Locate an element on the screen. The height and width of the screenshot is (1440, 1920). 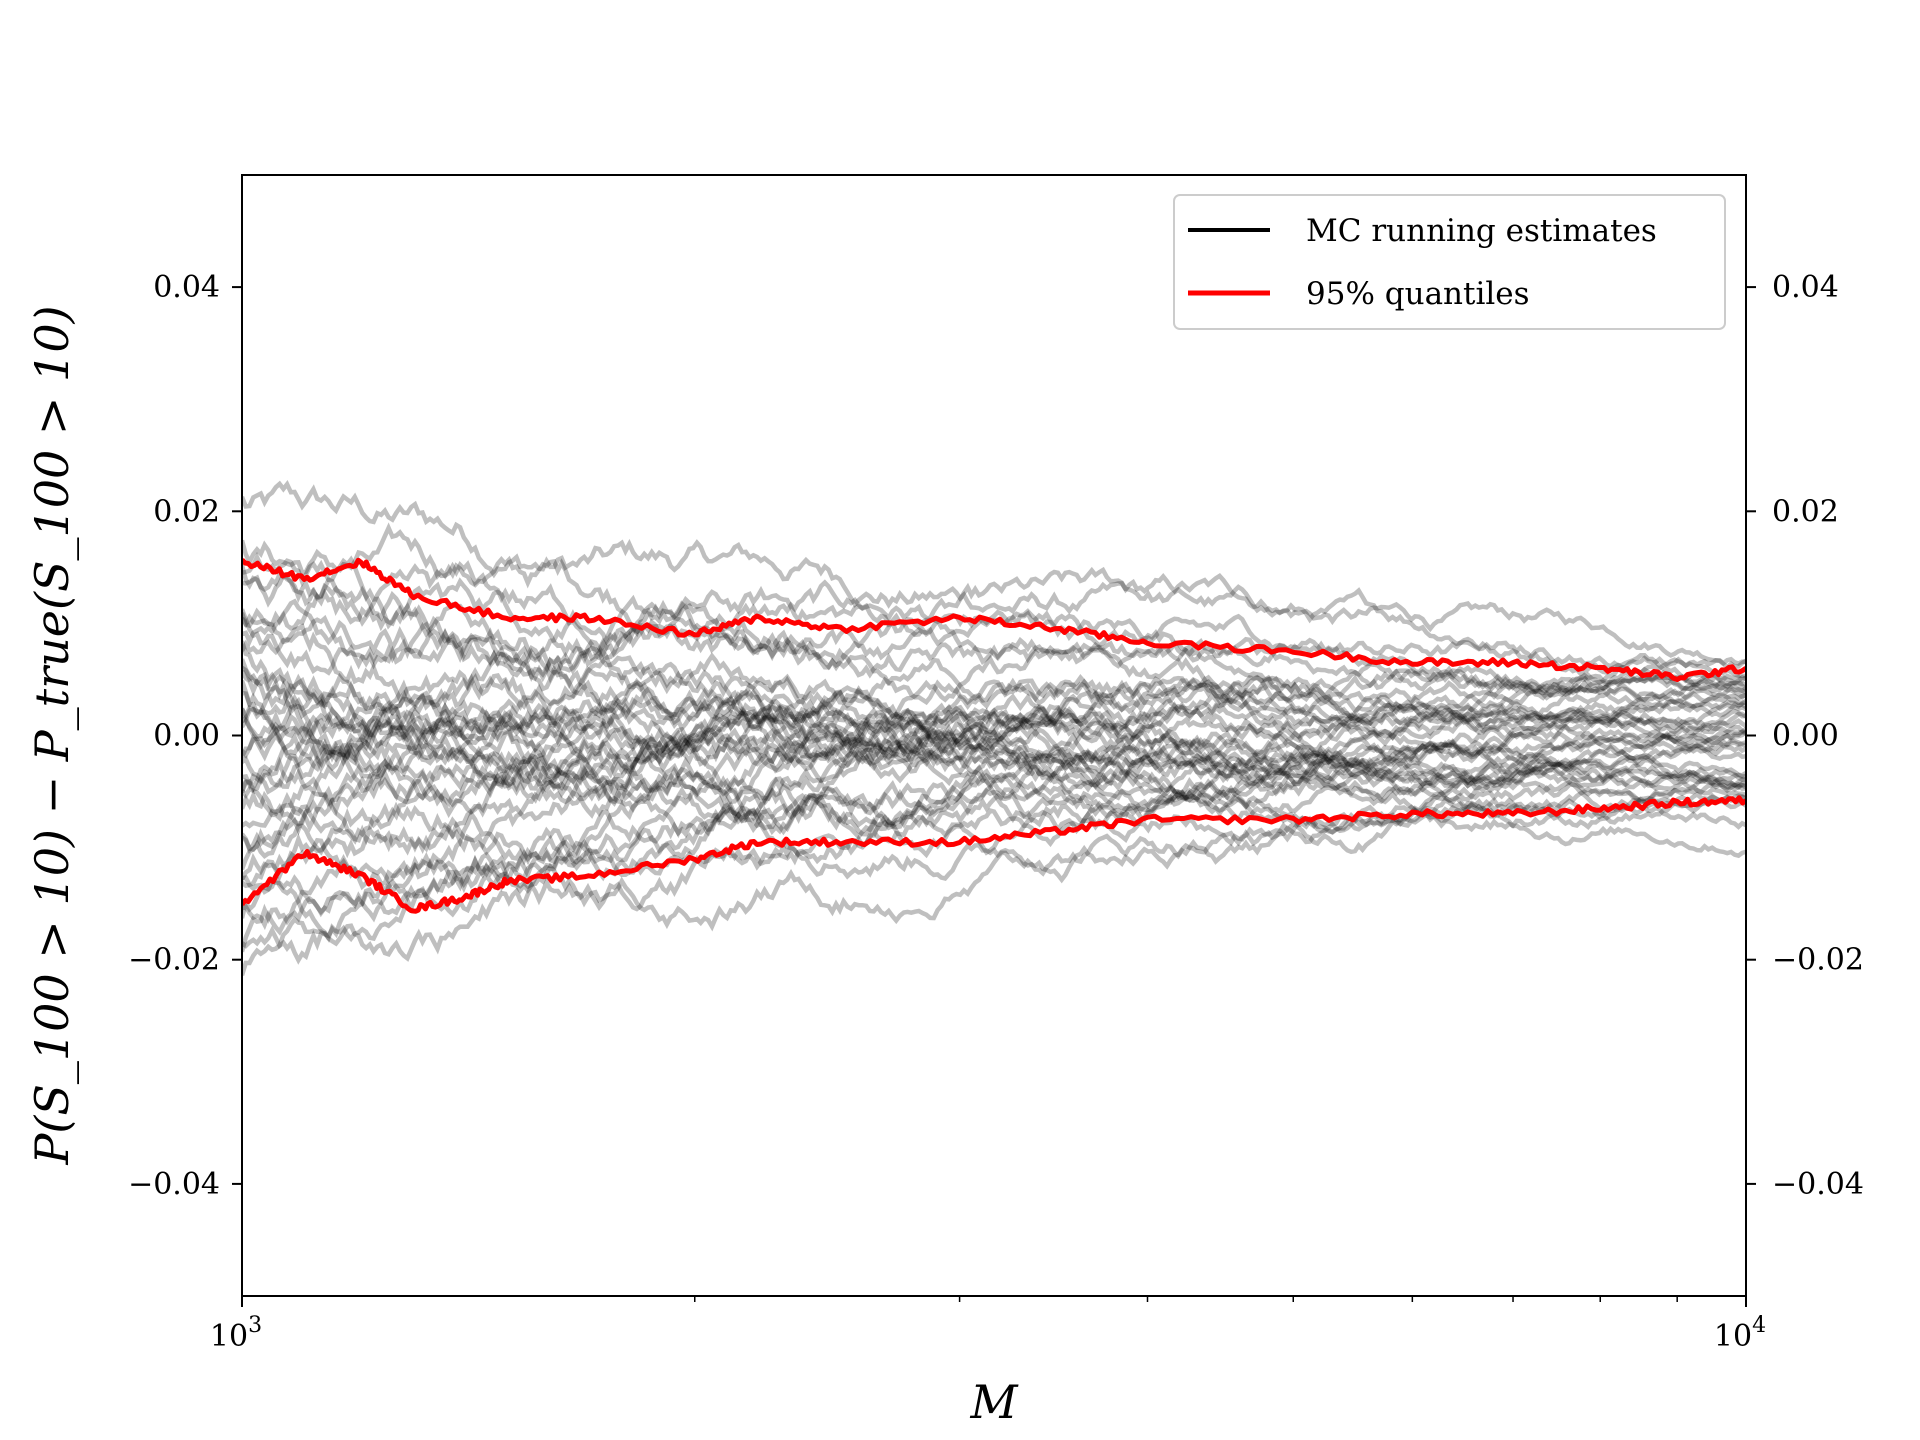
y-tick-label-left: −0.04 is located at coordinates (174, 1184).